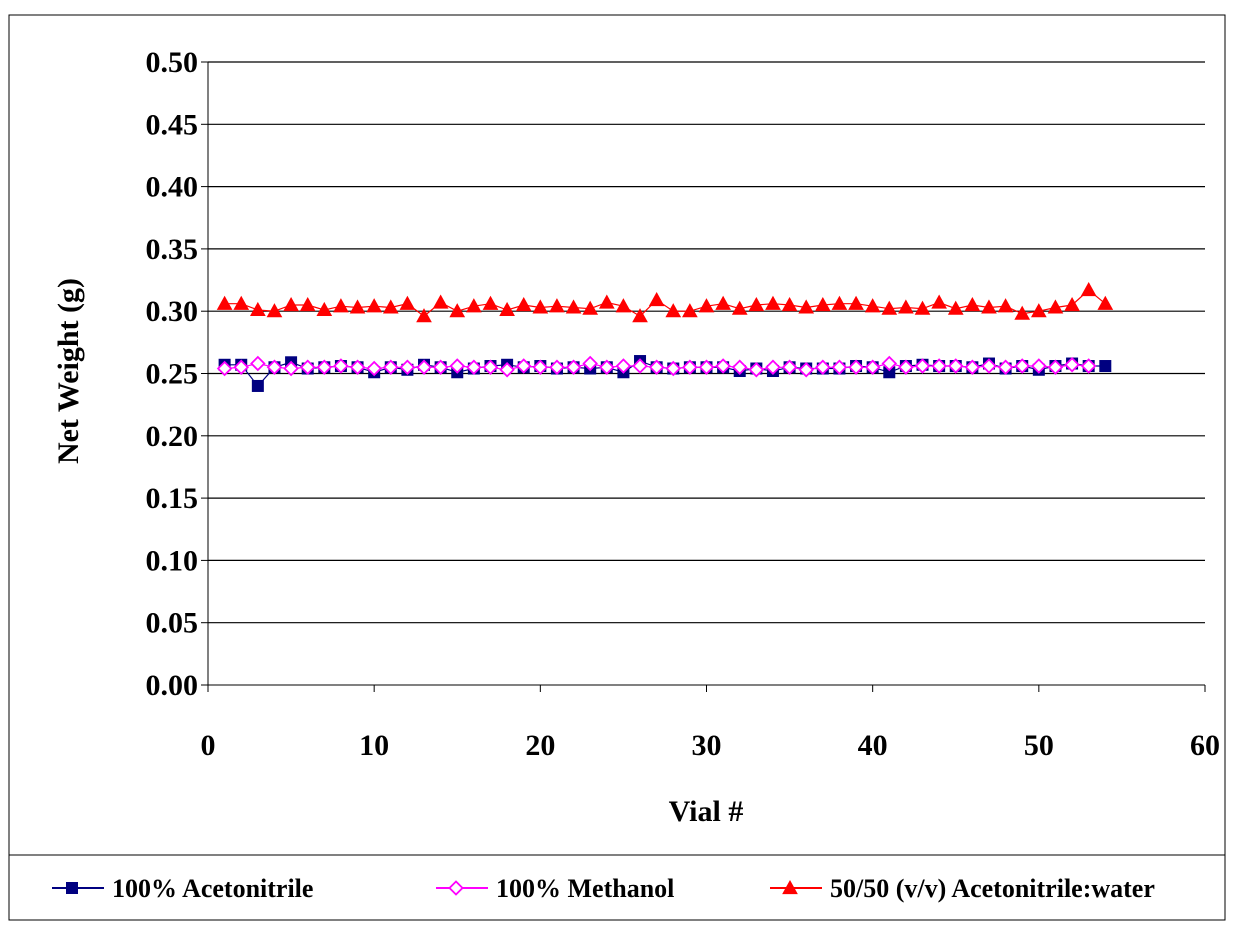 The height and width of the screenshot is (925, 1237). Describe the element at coordinates (172, 374) in the screenshot. I see `y-tick-label: 0.25` at that location.